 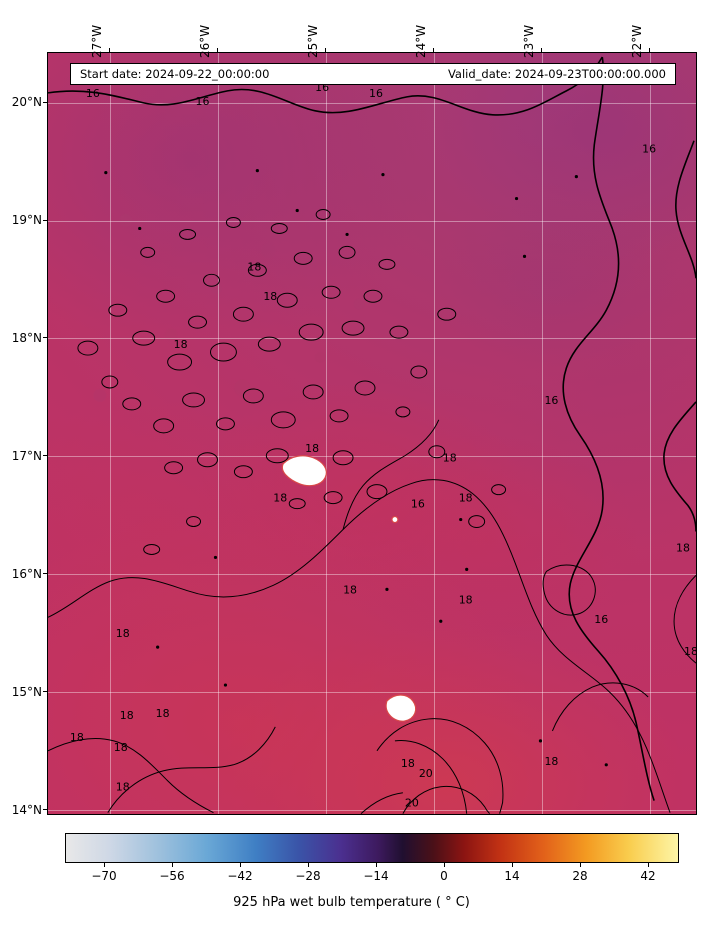 I want to click on hot-spot-small, so click(x=395, y=519).